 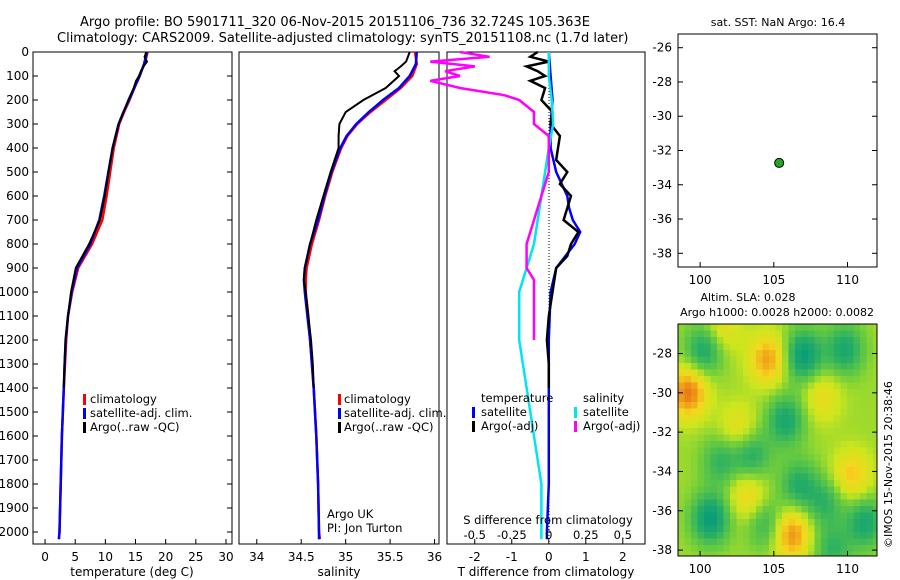 What do you see at coordinates (779, 162) in the screenshot?
I see `float-location-markers` at bounding box center [779, 162].